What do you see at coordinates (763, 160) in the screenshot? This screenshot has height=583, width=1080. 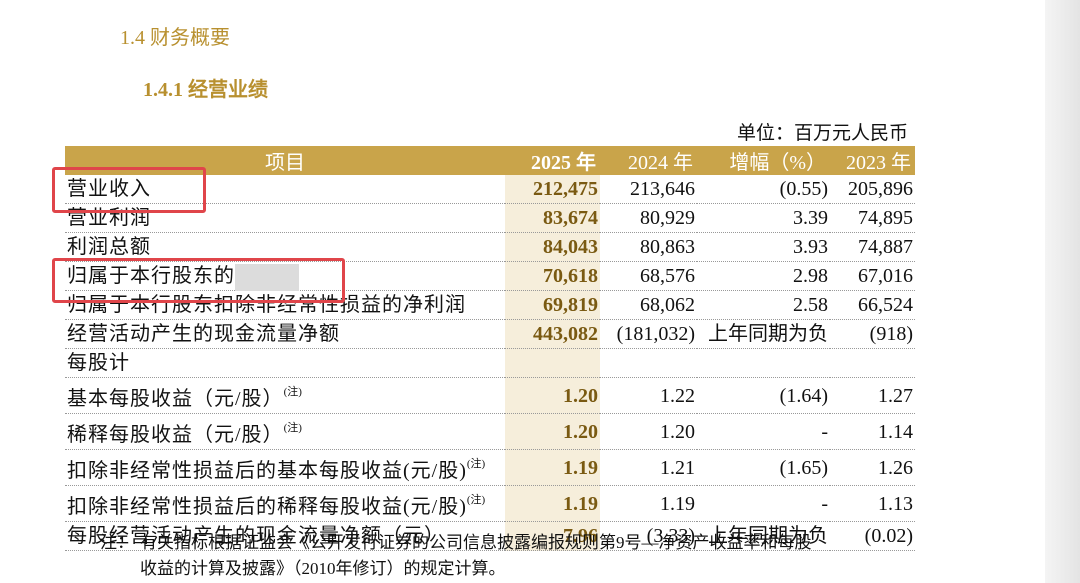 I see `header-cell: 增幅（%）` at bounding box center [763, 160].